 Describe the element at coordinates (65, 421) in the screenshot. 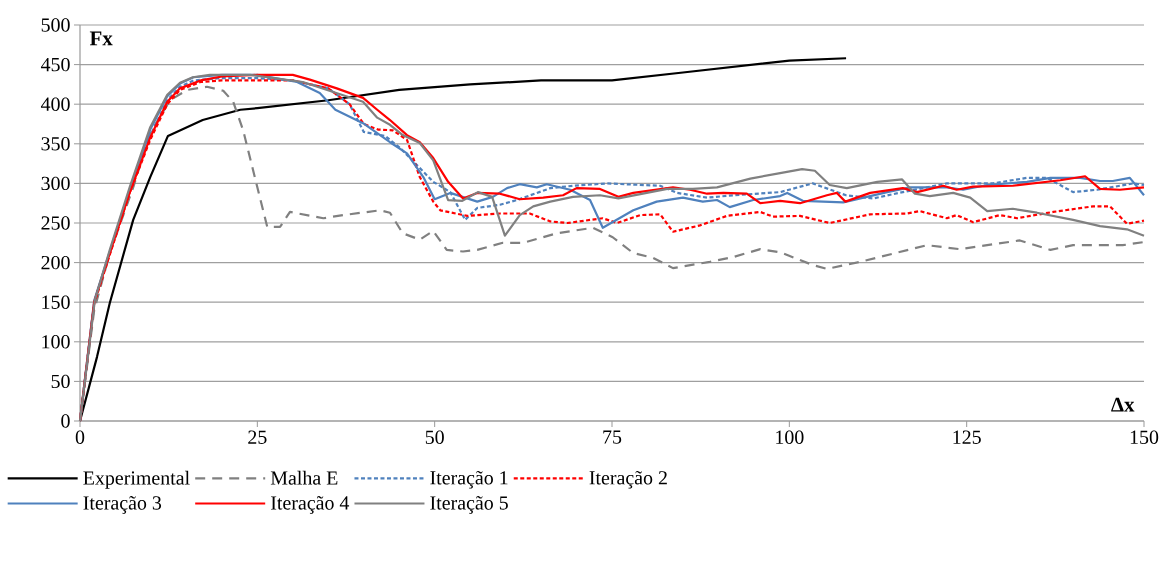

I see `y-tick-label: 0` at that location.